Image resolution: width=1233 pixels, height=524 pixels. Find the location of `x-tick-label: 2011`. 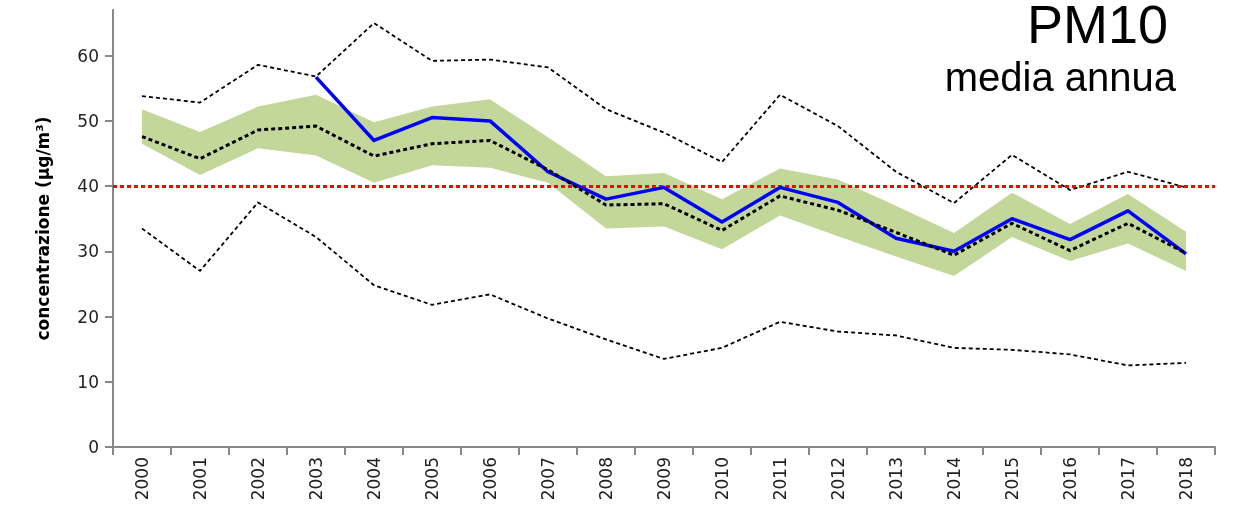

x-tick-label: 2011 is located at coordinates (780, 479).